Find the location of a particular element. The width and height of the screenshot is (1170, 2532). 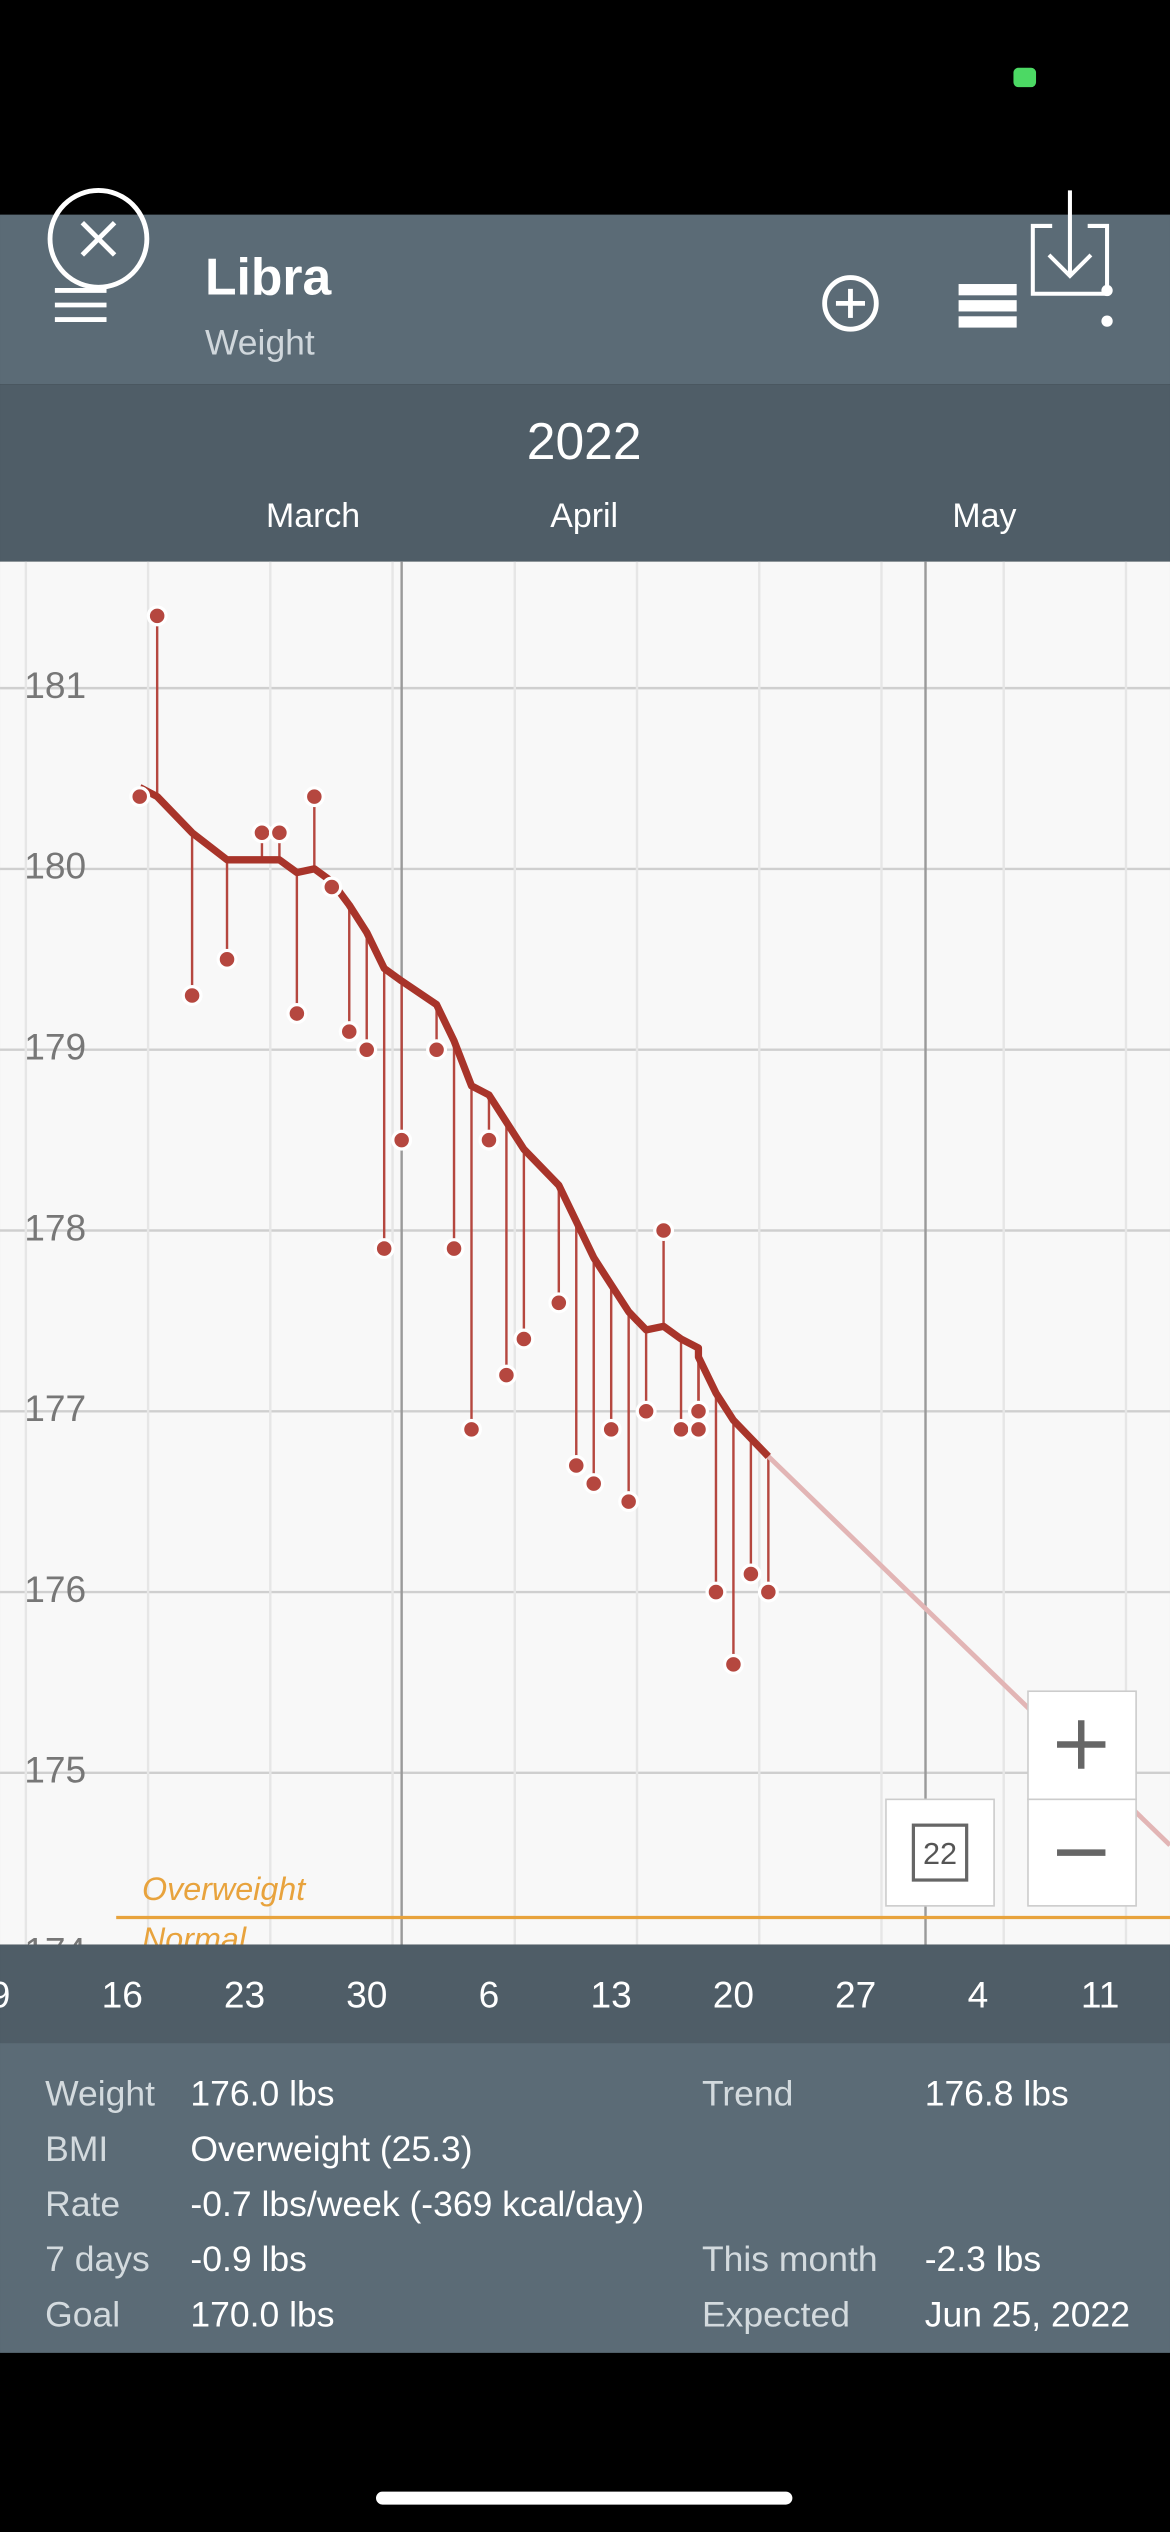

stat-label: Weight is located at coordinates (100, 2094).